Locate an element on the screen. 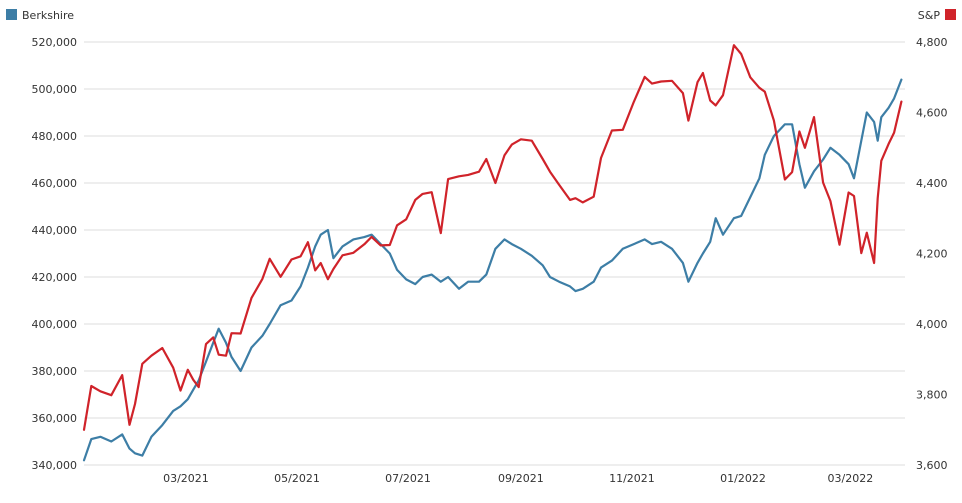  left-tick-label: 440,000 is located at coordinates (55, 230).